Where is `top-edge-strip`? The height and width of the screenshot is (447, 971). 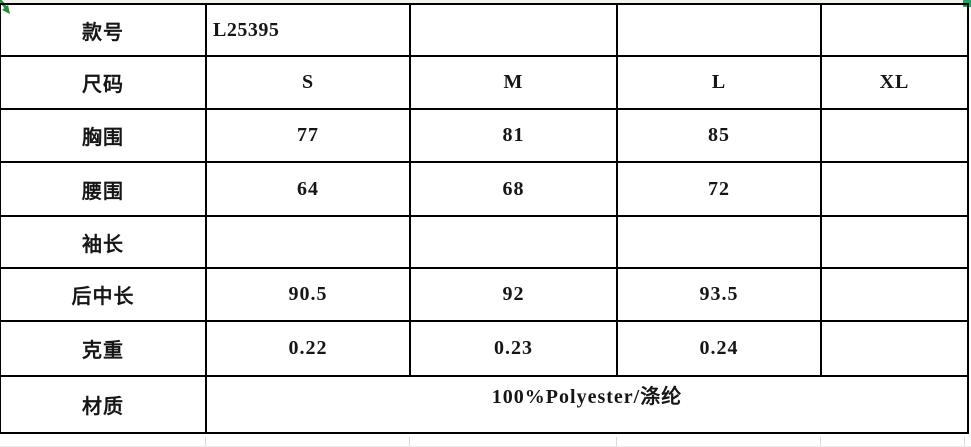
top-edge-strip is located at coordinates (485, 1).